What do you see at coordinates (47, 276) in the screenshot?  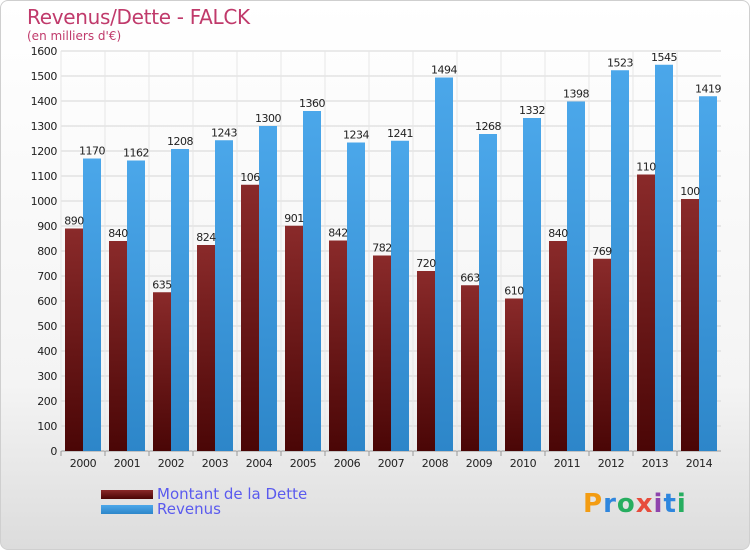 I see `y-tick-label: 700` at bounding box center [47, 276].